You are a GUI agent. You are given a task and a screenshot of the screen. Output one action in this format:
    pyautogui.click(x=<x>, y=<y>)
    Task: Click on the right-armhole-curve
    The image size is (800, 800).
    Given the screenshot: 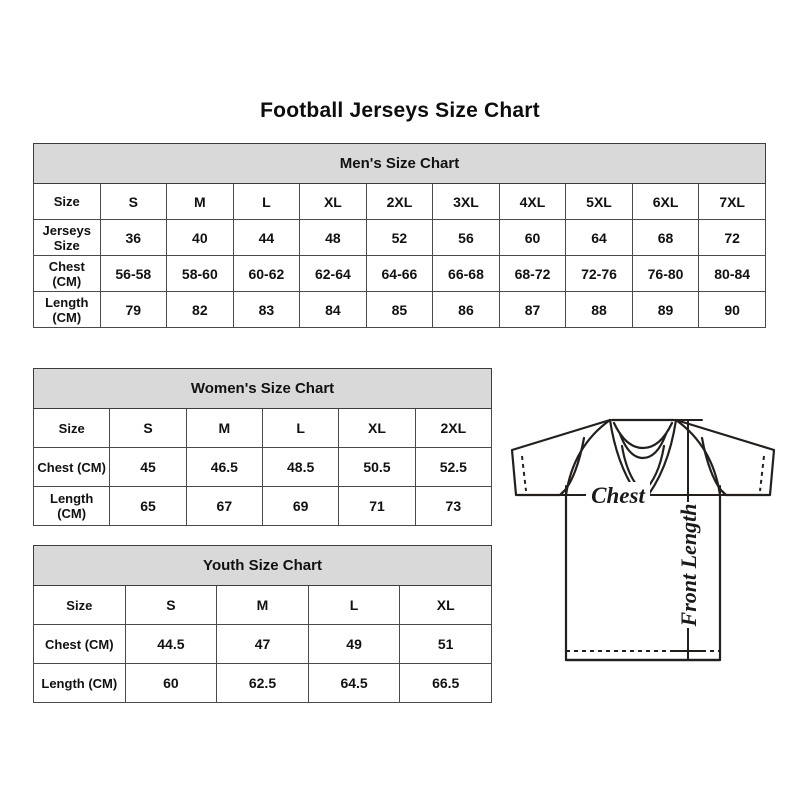 What is the action you would take?
    pyautogui.click(x=714, y=466)
    